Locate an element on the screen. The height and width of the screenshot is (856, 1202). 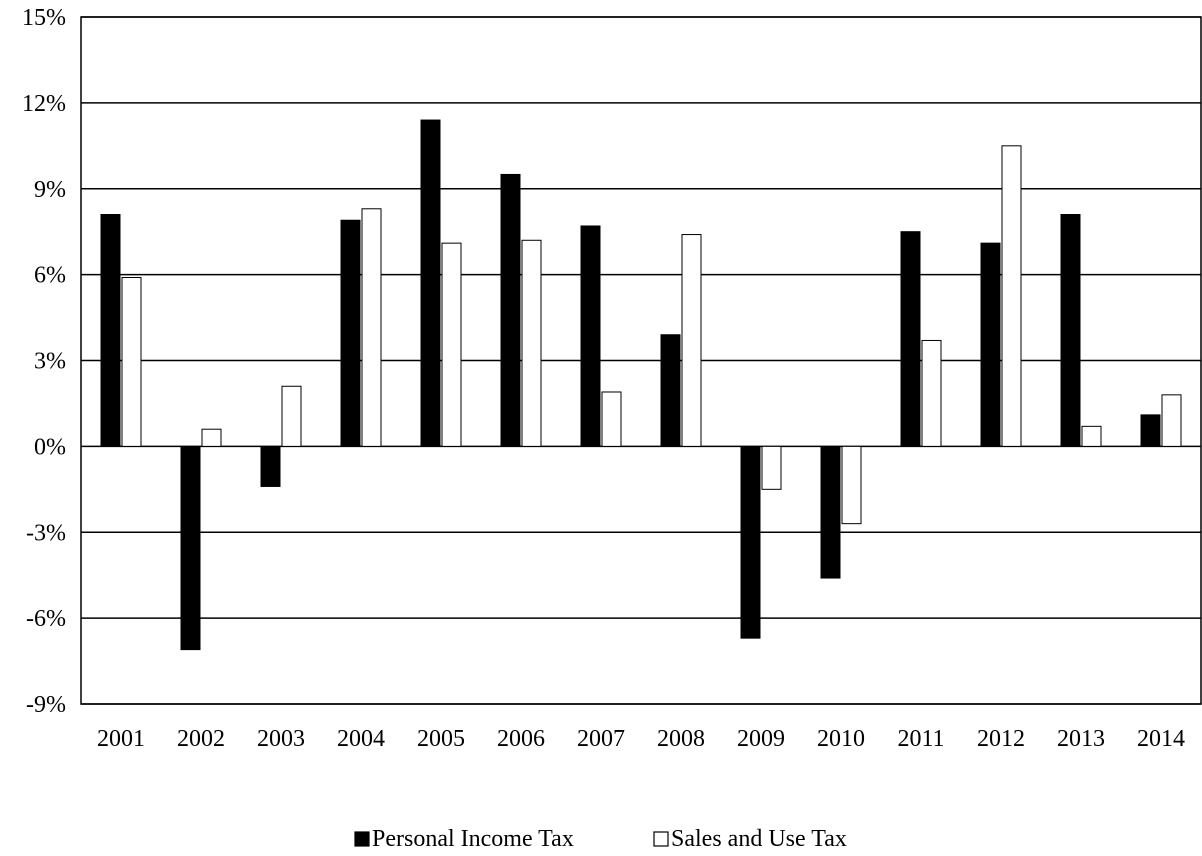
personal-income-tax-bar-2012 is located at coordinates (990, 344).